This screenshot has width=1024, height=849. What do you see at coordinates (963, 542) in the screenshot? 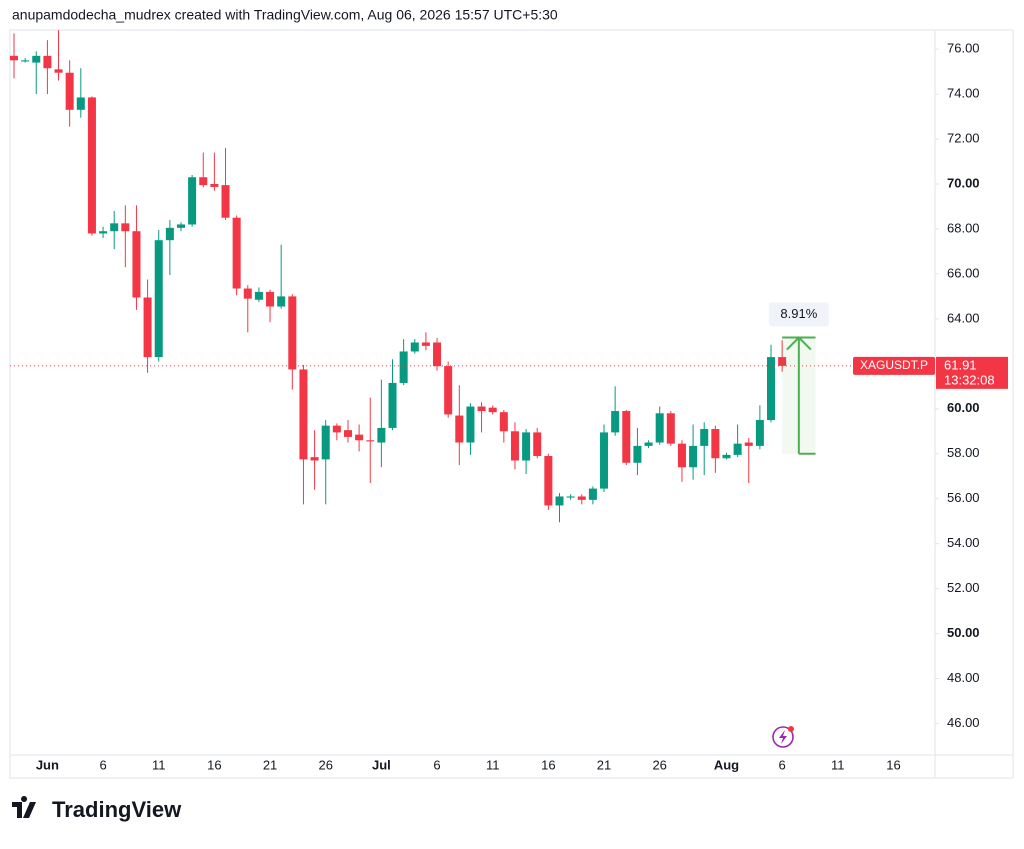
I see `y-tick-label: 54.00` at bounding box center [963, 542].